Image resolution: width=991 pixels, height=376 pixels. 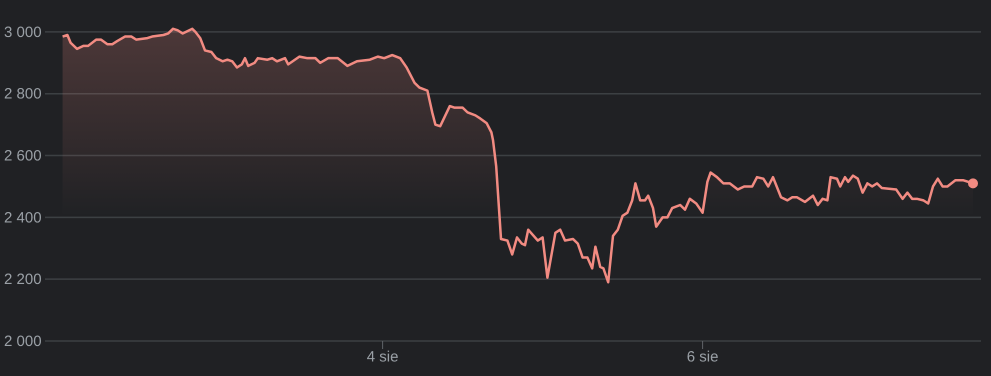 What do you see at coordinates (23, 341) in the screenshot?
I see `y-tick-label: 2 000` at bounding box center [23, 341].